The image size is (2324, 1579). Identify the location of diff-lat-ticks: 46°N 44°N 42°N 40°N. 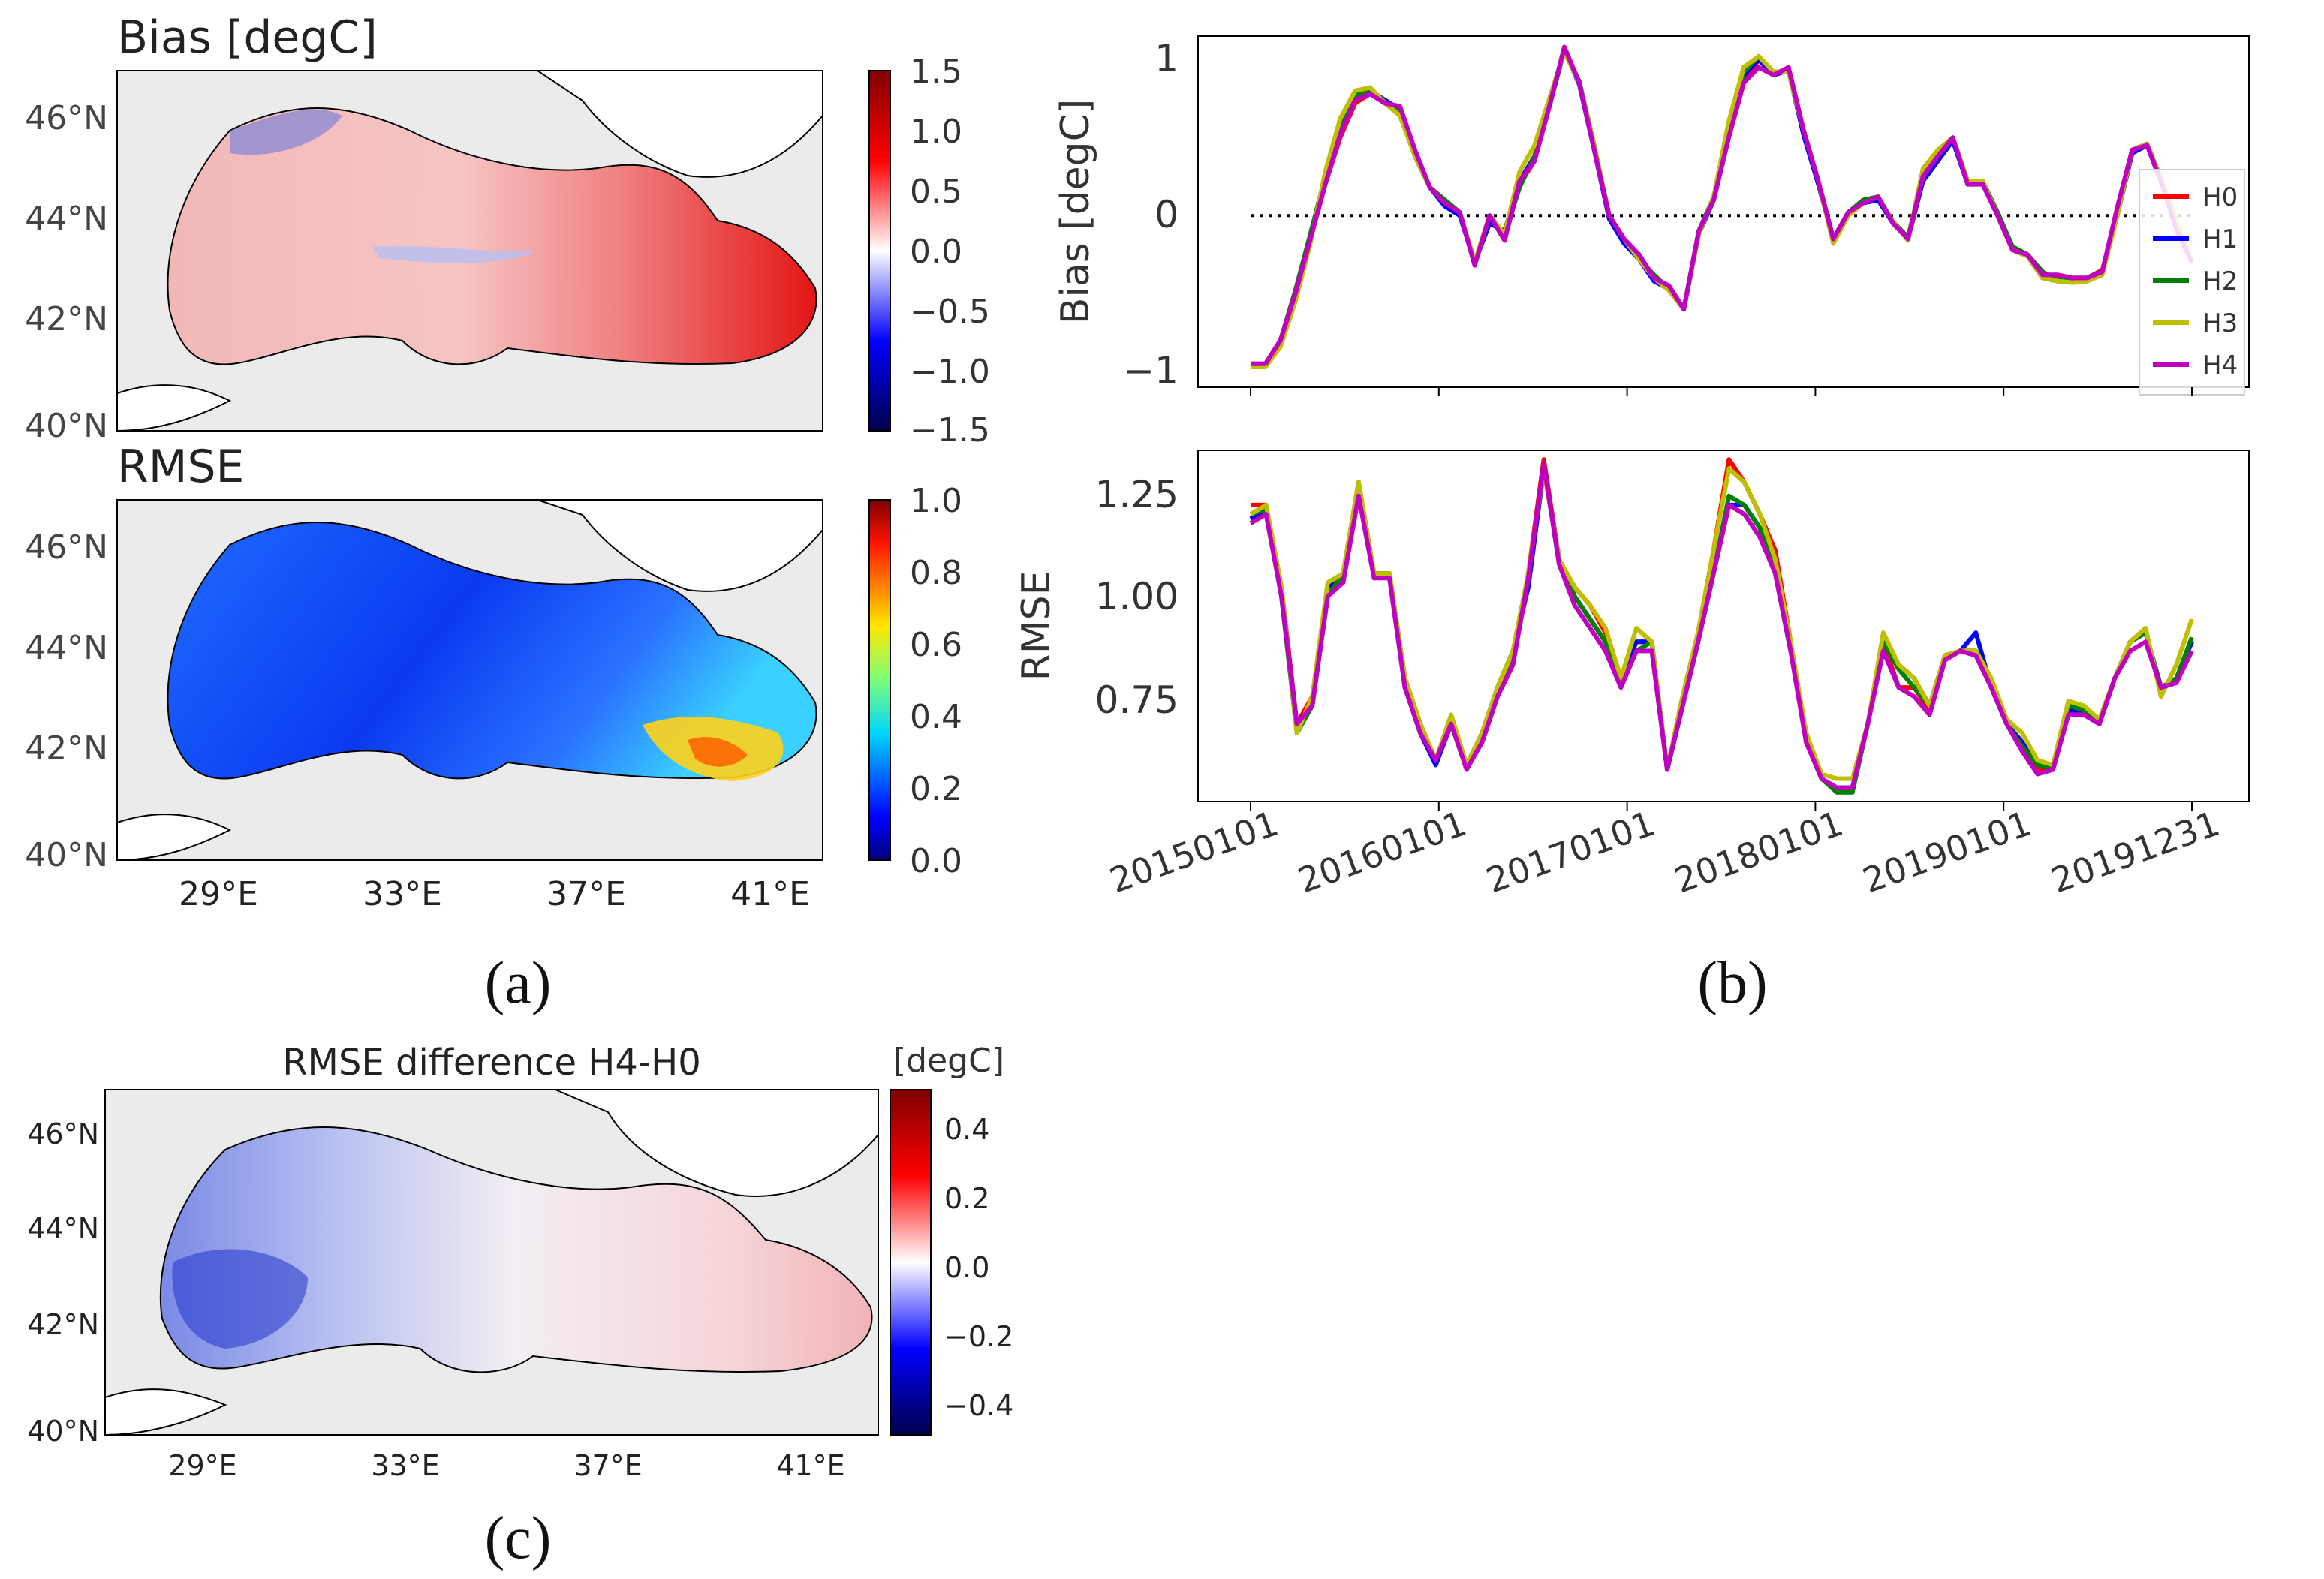
(63, 1282).